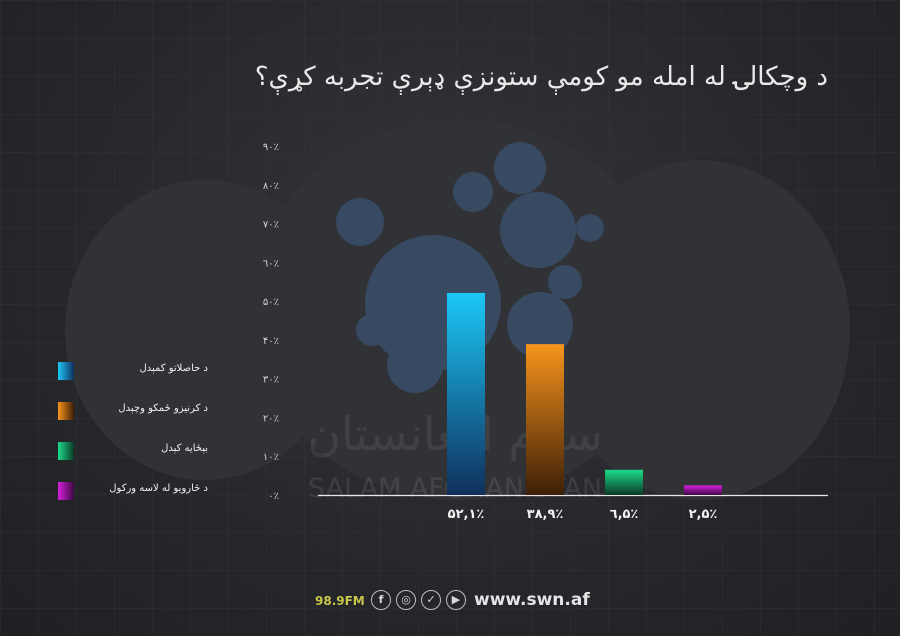 This screenshot has height=636, width=900. What do you see at coordinates (381, 600) in the screenshot?
I see `facebook-icon: f` at bounding box center [381, 600].